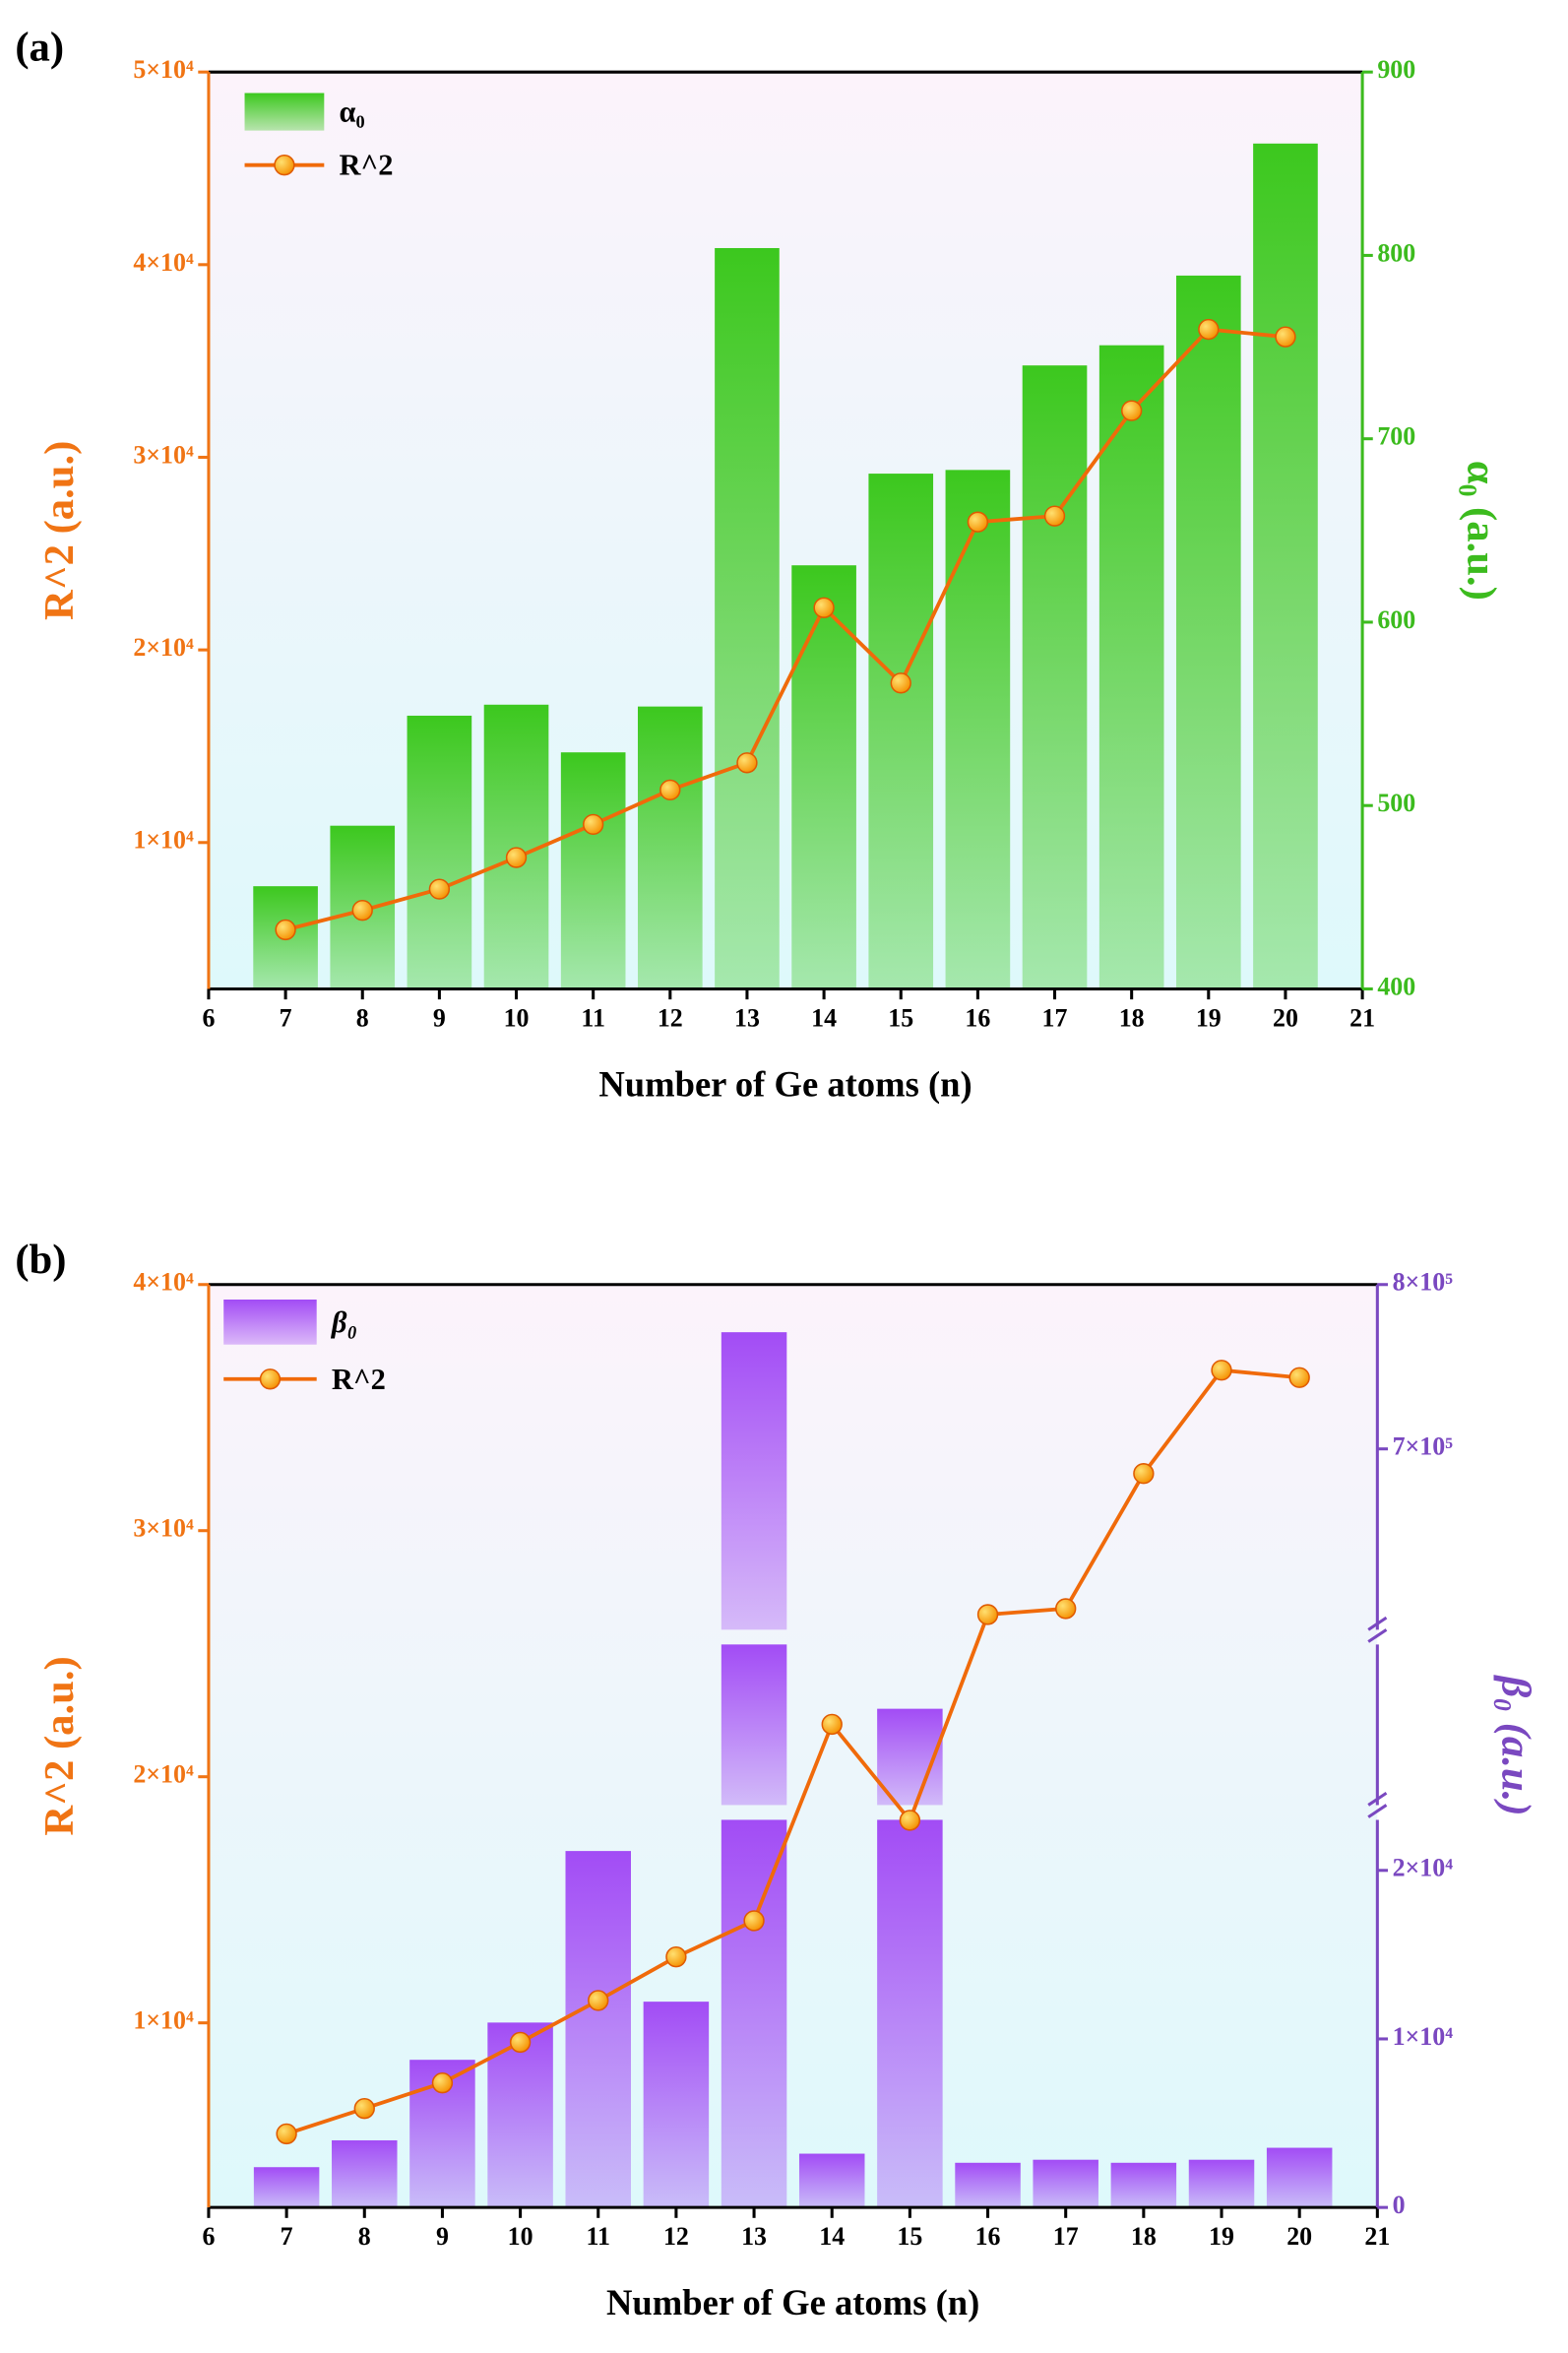 The height and width of the screenshot is (2353, 1568). What do you see at coordinates (163, 647) in the screenshot?
I see `y-tick-label: 2×10⁴` at bounding box center [163, 647].